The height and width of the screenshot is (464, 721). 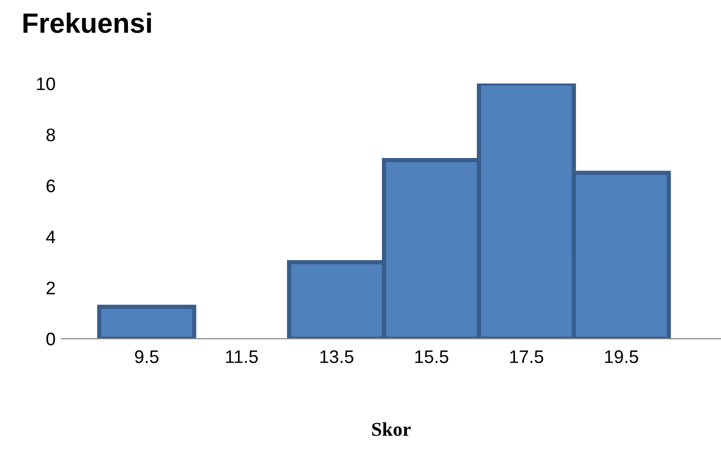 I want to click on y-tick-label: 2, so click(x=50, y=288).